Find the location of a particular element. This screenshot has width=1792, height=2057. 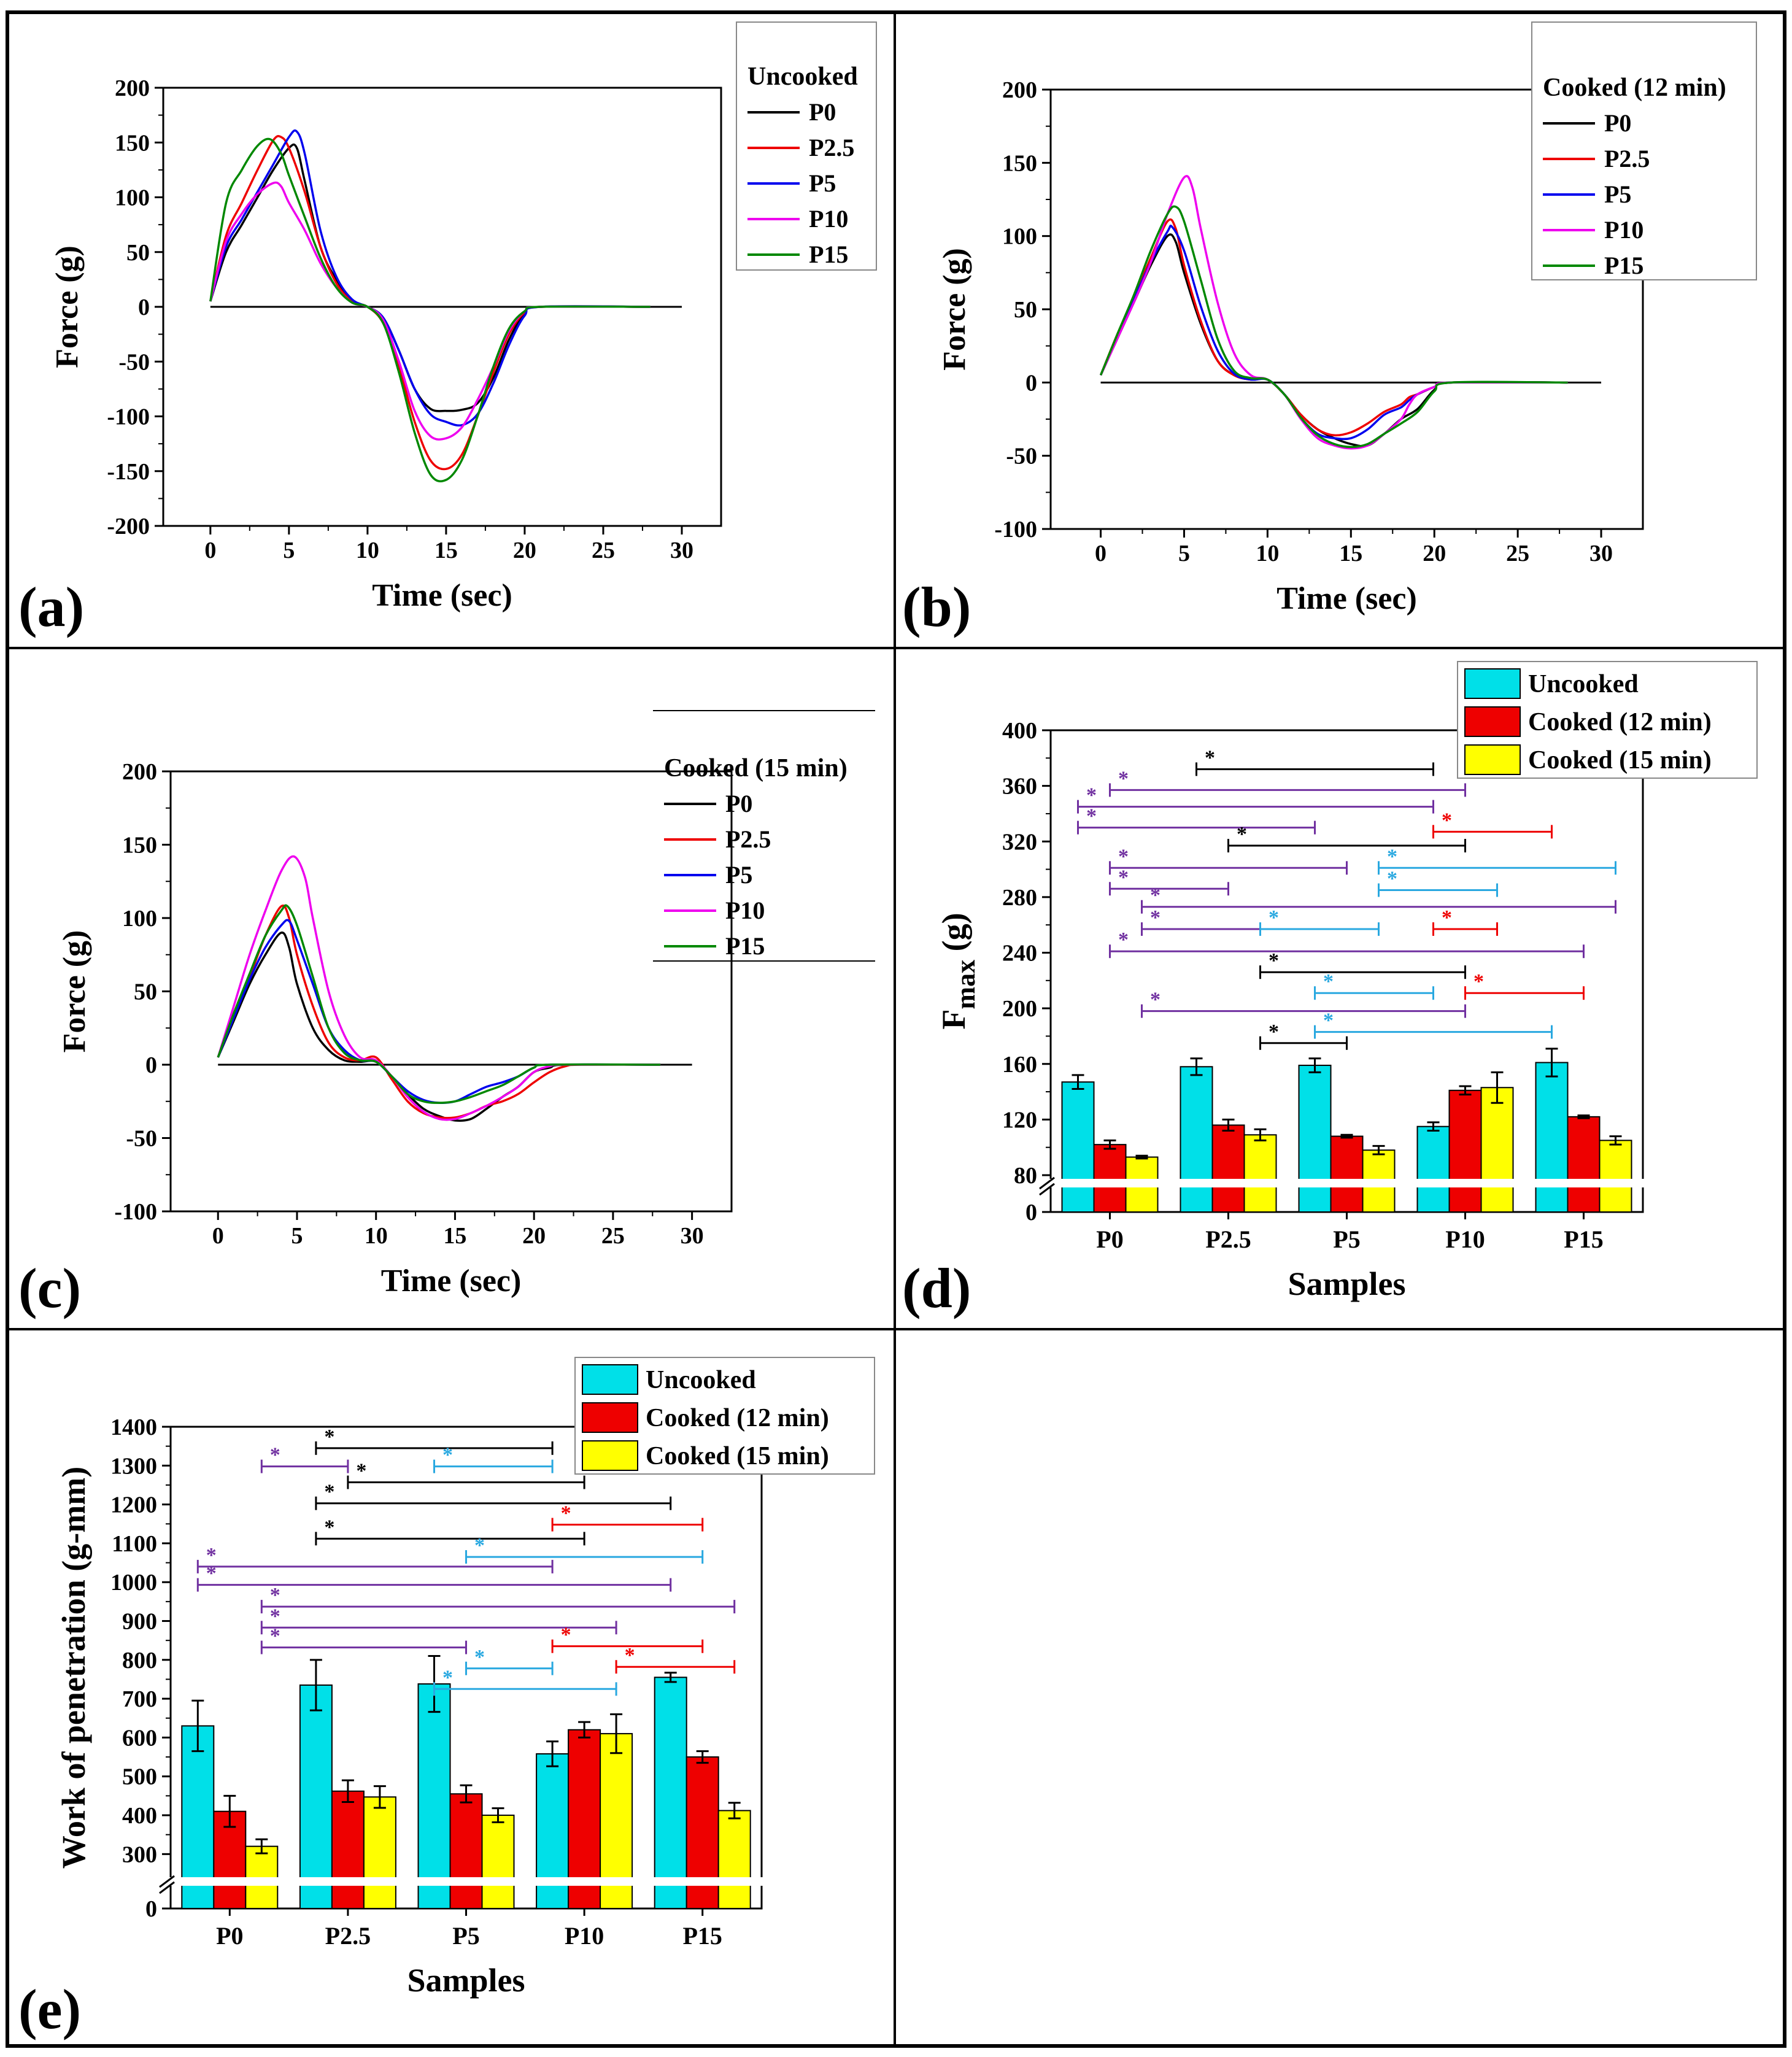

y-tick-label: 1300 is located at coordinates (134, 1466).